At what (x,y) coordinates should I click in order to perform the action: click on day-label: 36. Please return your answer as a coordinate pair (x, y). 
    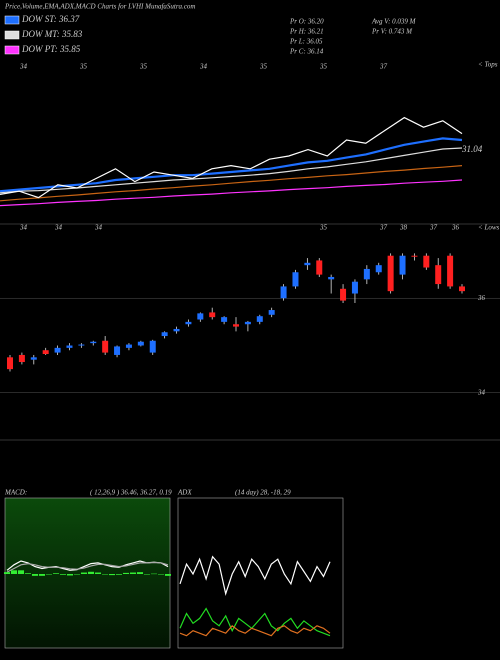
    Looking at the image, I should click on (455, 228).